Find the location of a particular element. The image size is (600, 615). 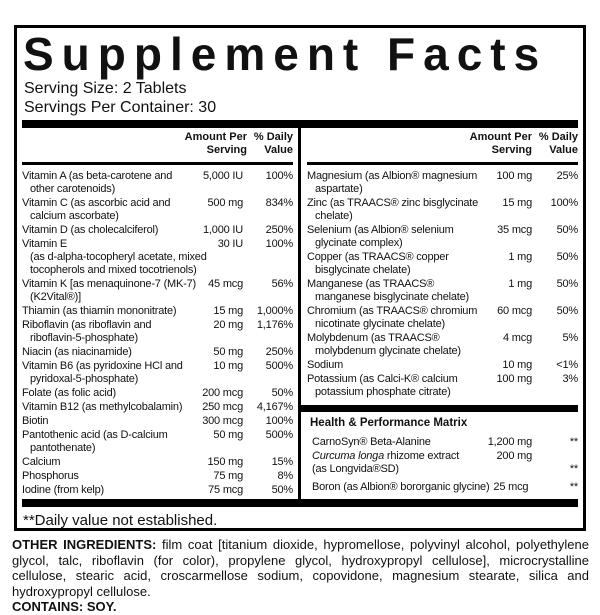

nutrient-dv: 250% is located at coordinates (279, 230).